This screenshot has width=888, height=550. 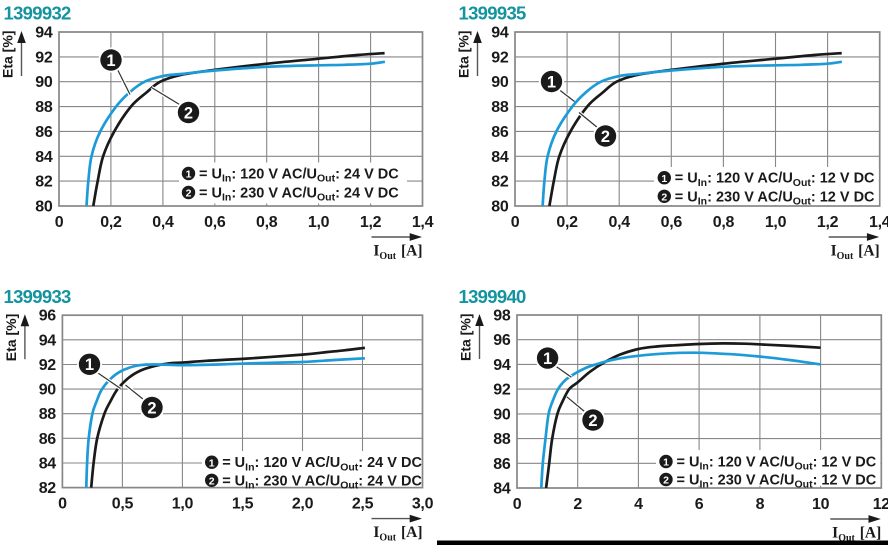 What do you see at coordinates (493, 296) in the screenshot?
I see `svg-text: 1399940` at bounding box center [493, 296].